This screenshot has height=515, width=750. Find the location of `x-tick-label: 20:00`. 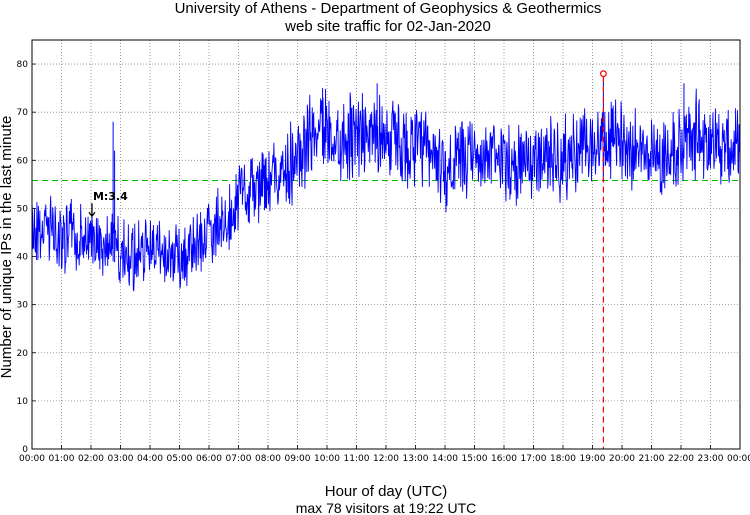

x-tick-label: 20:00 is located at coordinates (622, 459).